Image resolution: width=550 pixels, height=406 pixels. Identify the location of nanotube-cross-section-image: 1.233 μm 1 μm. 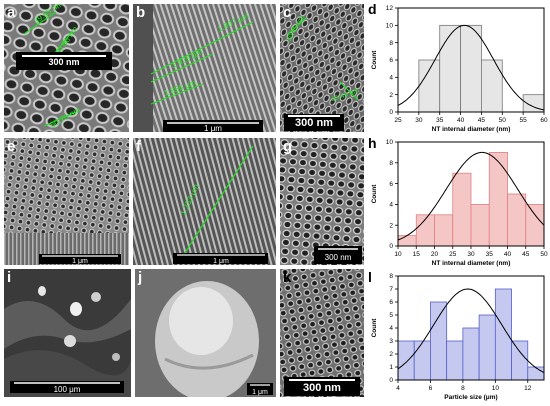
(204, 201).